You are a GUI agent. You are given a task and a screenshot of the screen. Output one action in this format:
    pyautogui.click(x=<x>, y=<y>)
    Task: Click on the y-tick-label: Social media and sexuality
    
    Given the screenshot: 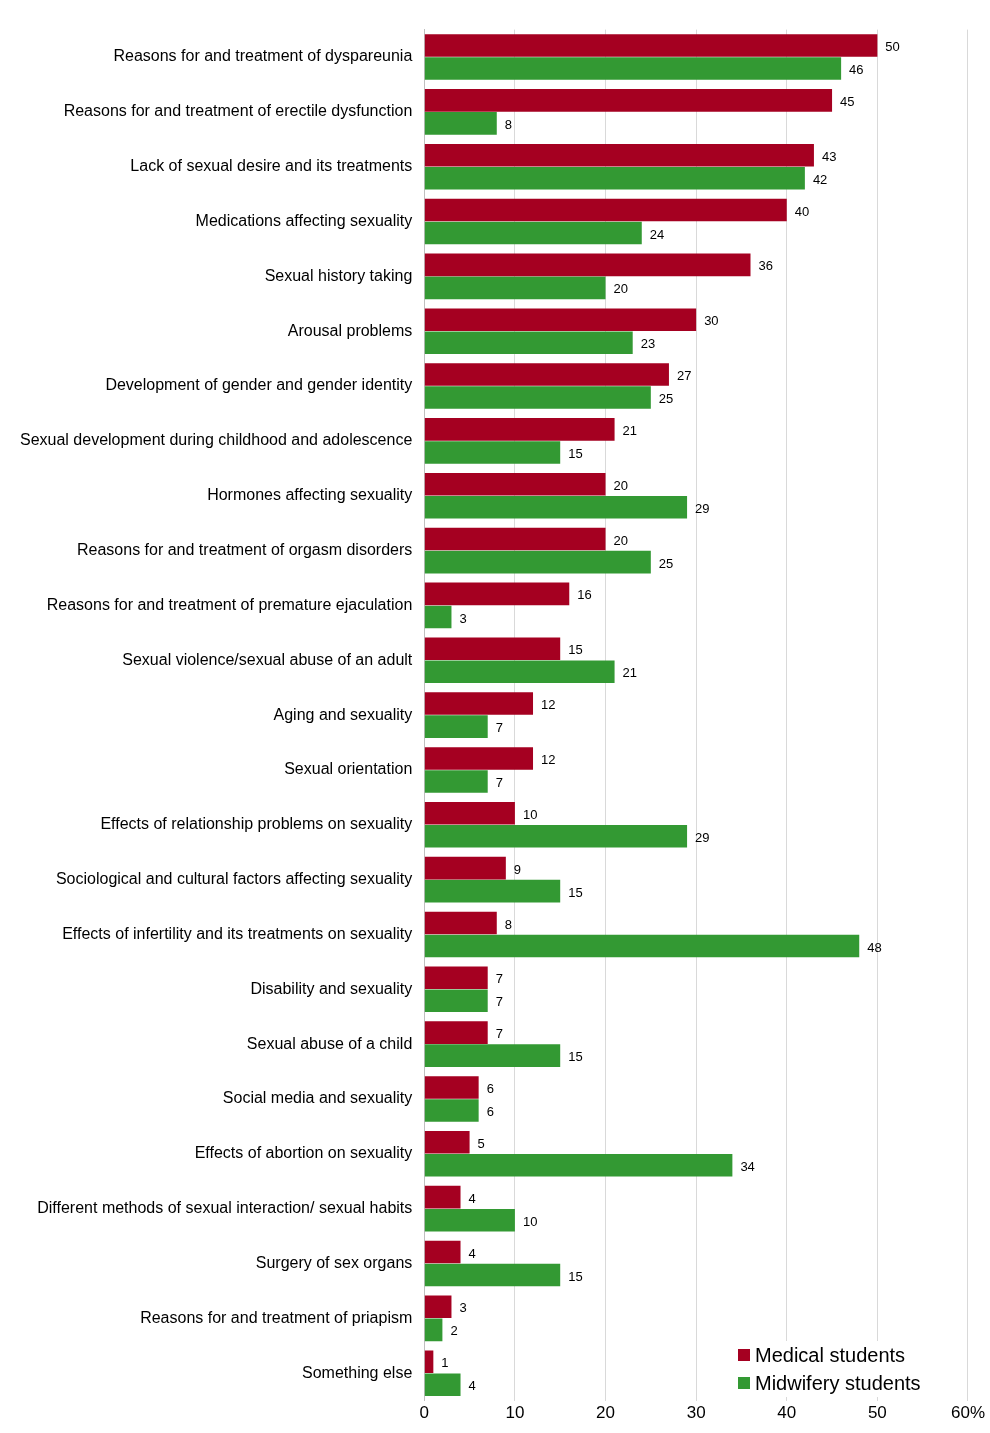 What is the action you would take?
    pyautogui.click(x=317, y=1098)
    